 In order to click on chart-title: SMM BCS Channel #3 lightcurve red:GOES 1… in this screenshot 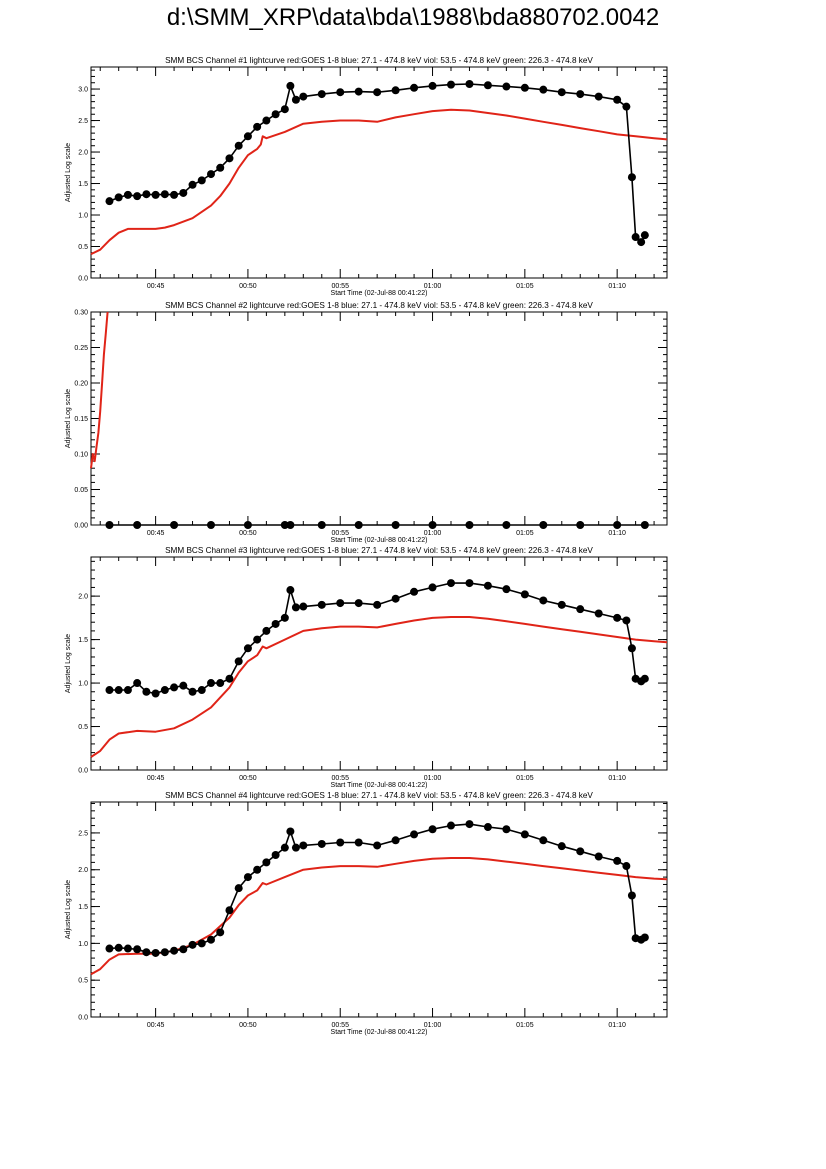, I will do `click(379, 550)`.